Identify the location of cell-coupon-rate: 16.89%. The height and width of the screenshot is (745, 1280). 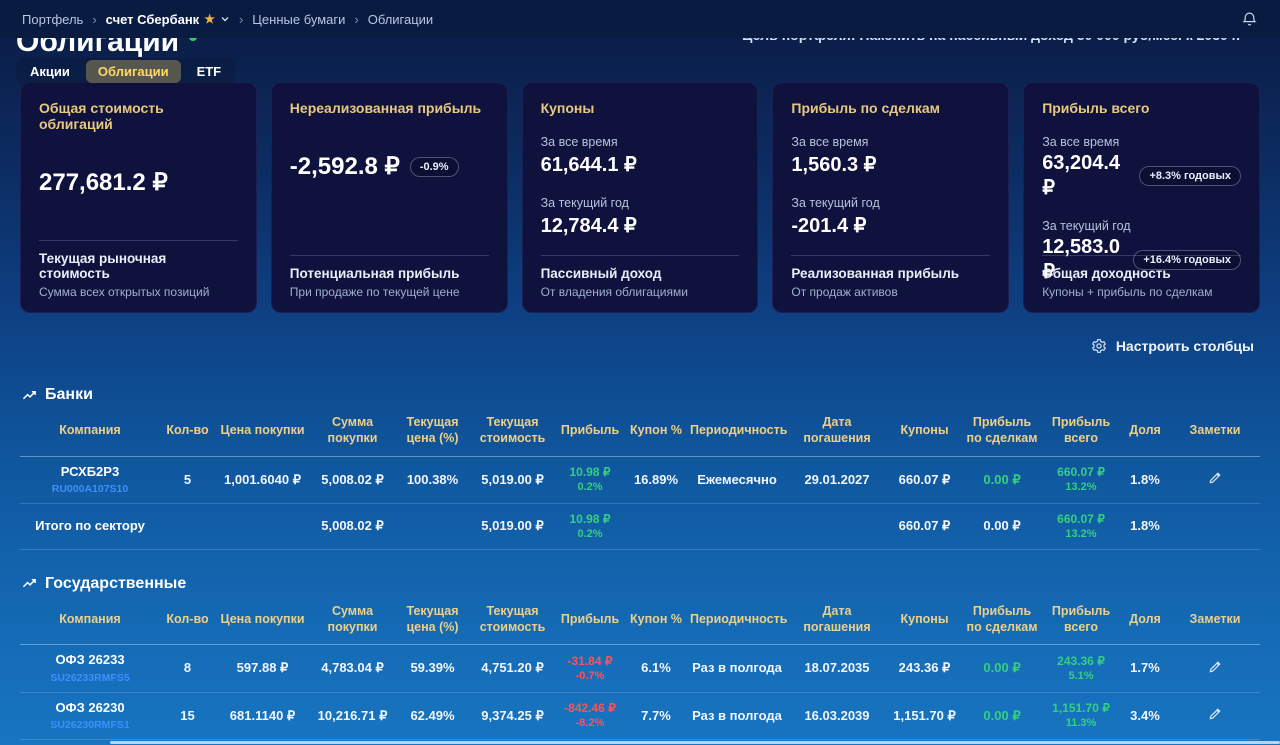
(656, 480).